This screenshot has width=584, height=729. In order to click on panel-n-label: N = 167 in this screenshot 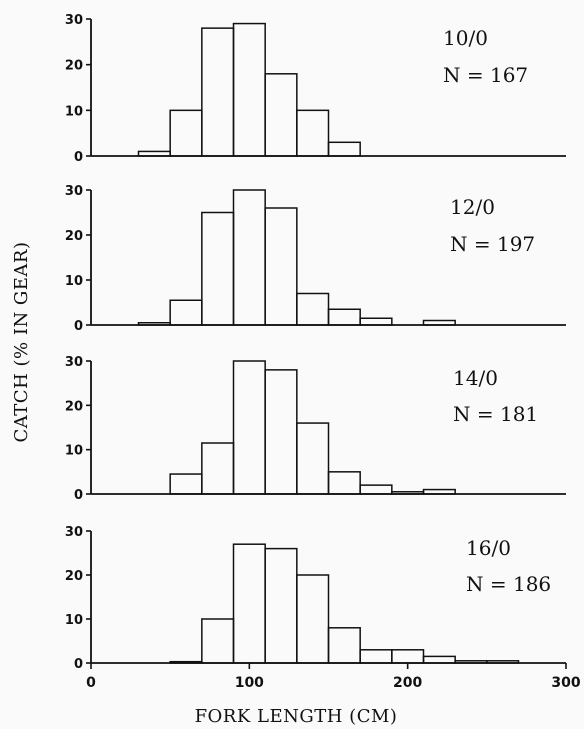, I will do `click(485, 75)`.